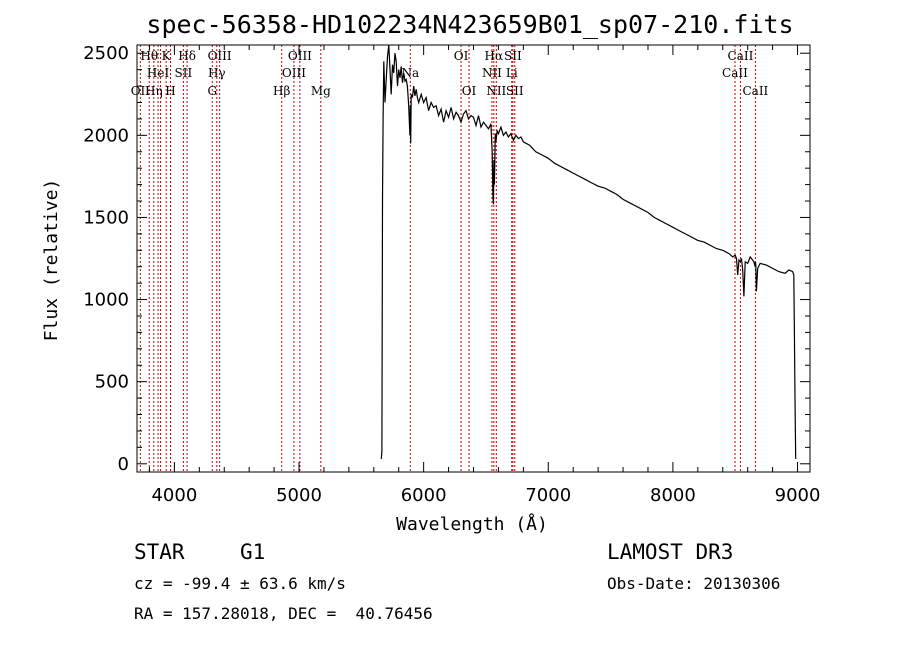 The width and height of the screenshot is (900, 649). Describe the element at coordinates (798, 495) in the screenshot. I see `x-tick-label: 9000` at that location.